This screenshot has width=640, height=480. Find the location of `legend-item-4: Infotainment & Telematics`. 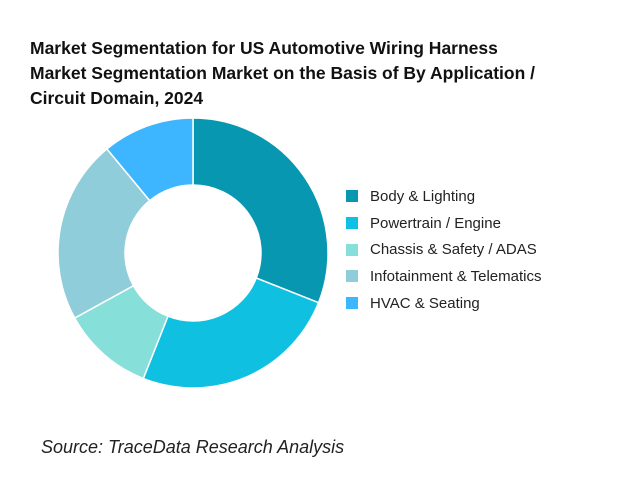

legend-item-4: Infotainment & Telematics is located at coordinates (443, 276).